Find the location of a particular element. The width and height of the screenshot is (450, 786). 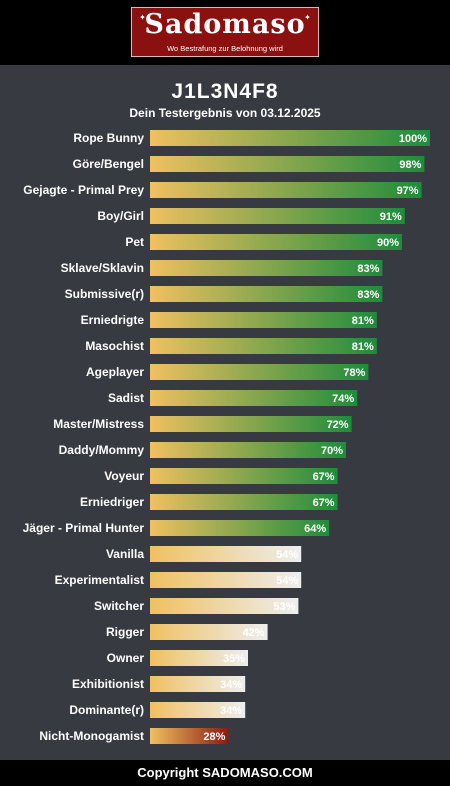

category-label: Submissive(r) is located at coordinates (104, 294).